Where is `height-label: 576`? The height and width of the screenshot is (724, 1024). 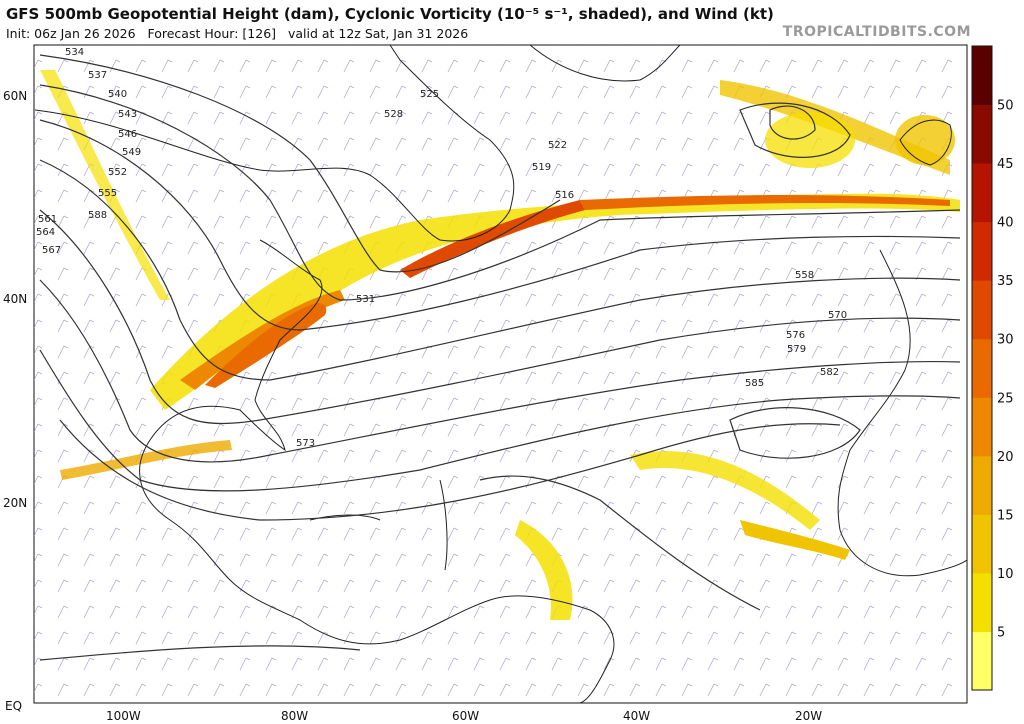
height-label: 576 is located at coordinates (795, 335).